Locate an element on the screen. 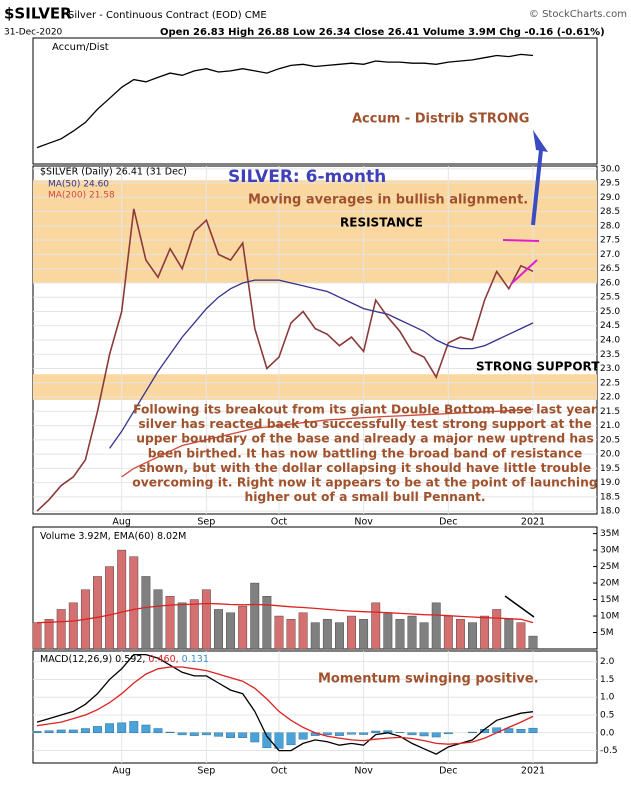  y-tick-label: 1.5 is located at coordinates (607, 680).